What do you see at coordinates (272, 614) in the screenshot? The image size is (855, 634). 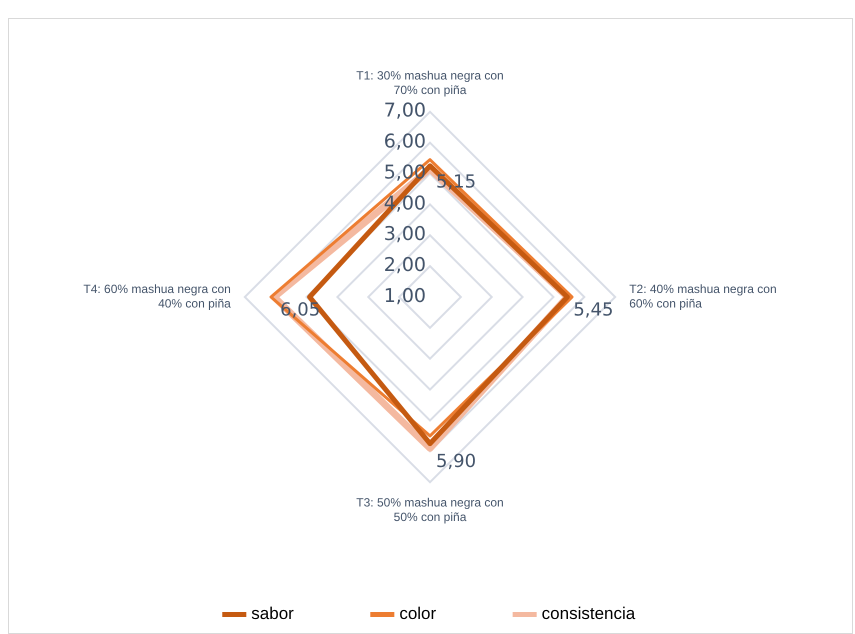 I see `legend-label: sabor` at bounding box center [272, 614].